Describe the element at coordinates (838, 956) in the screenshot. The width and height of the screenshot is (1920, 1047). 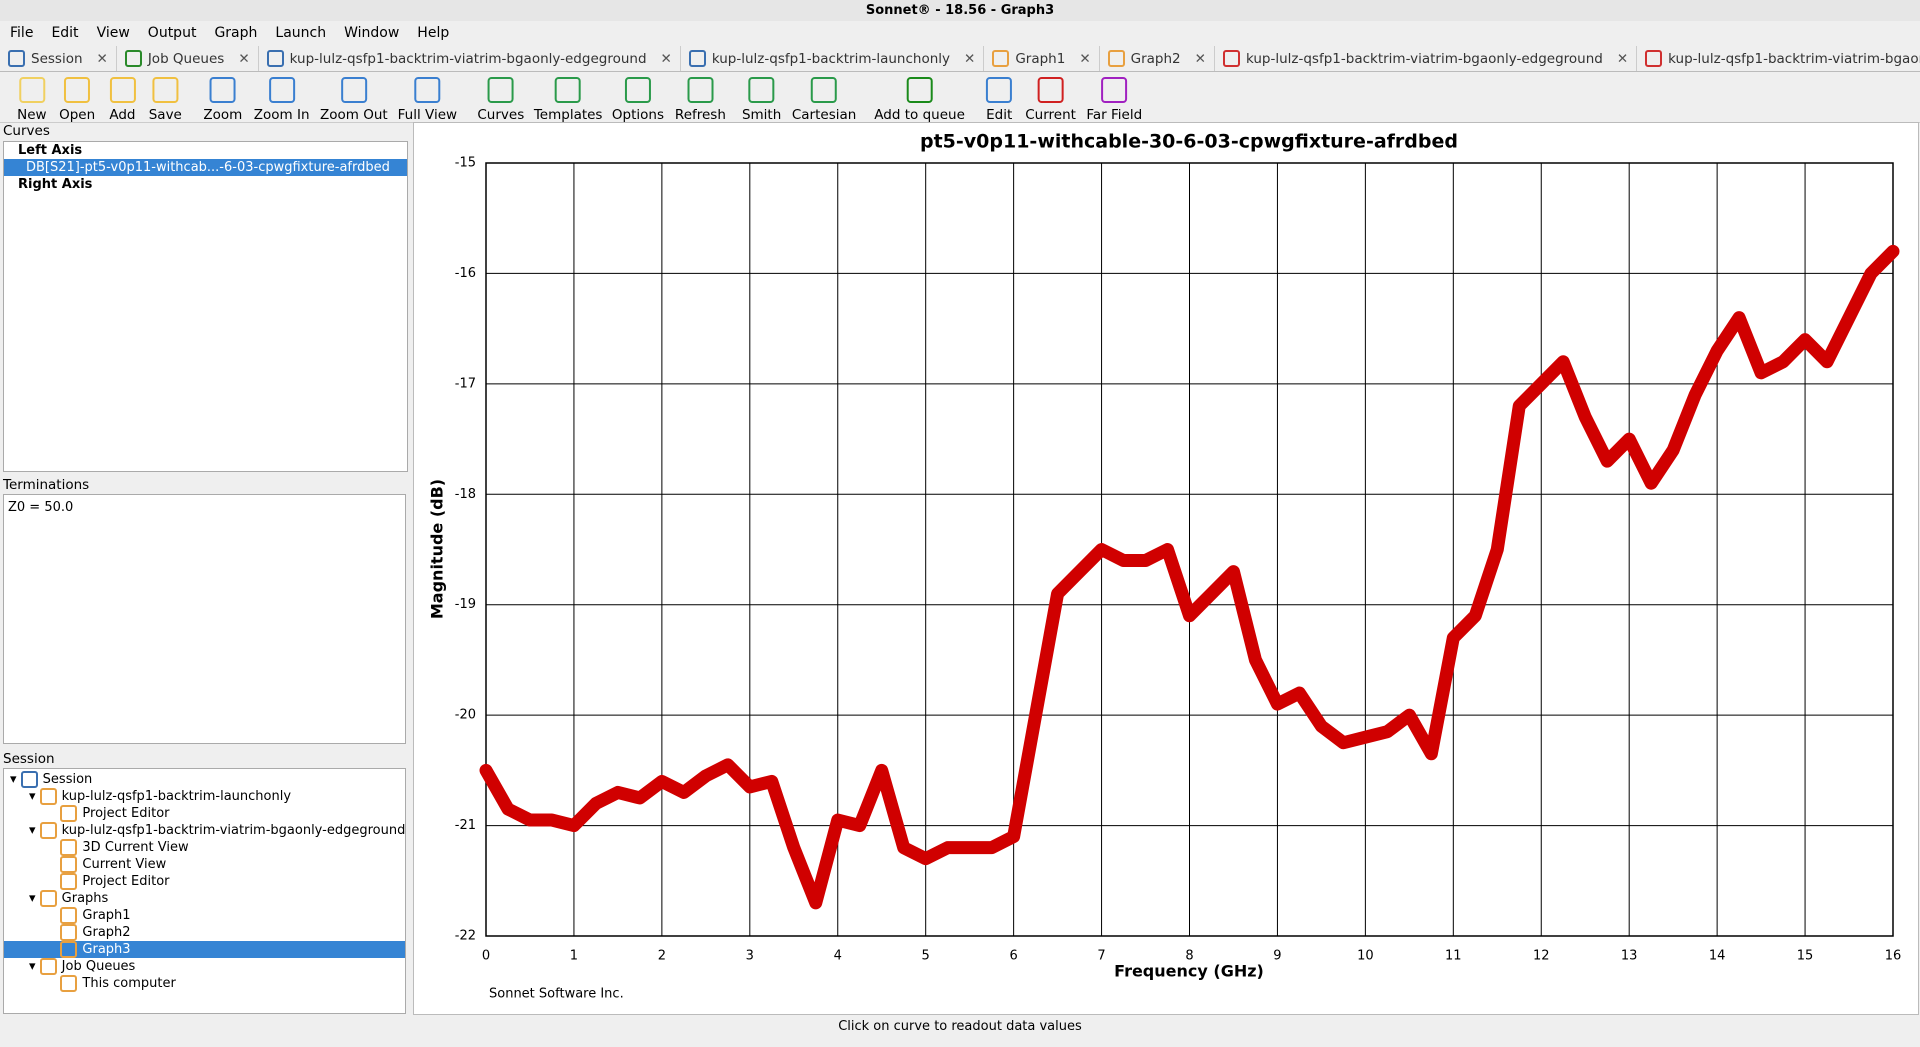
I see `x-tick-label: 4` at that location.